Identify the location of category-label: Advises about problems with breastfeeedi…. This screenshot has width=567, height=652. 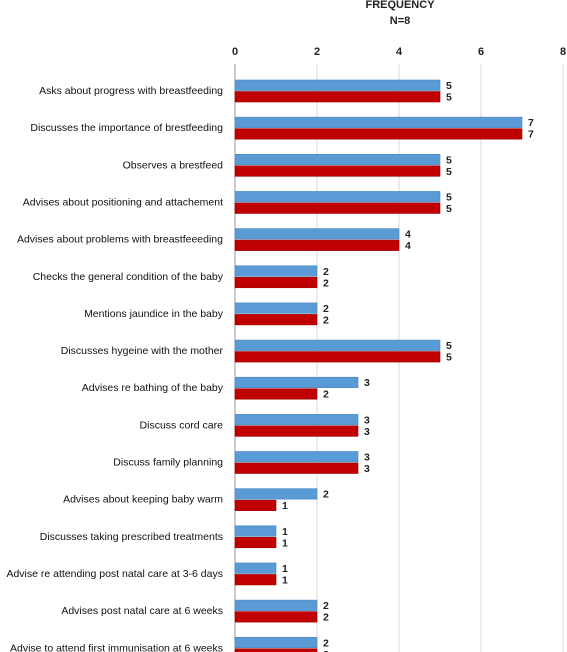
(120, 240).